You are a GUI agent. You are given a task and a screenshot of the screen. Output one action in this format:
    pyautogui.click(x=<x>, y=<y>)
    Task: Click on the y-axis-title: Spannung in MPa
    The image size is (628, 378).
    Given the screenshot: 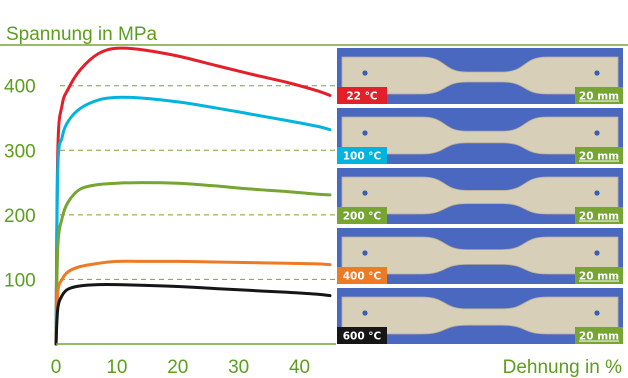 What is the action you would take?
    pyautogui.click(x=81, y=34)
    